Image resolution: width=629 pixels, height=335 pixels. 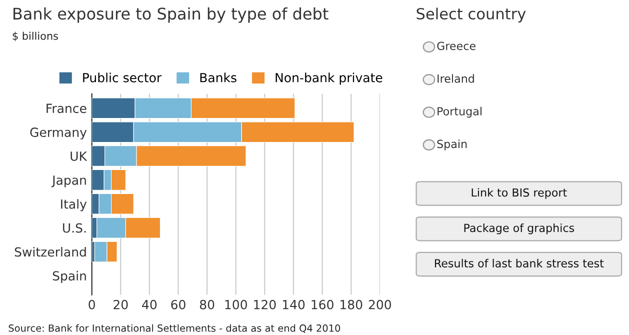 What do you see at coordinates (171, 15) in the screenshot?
I see `chart-title: Bank exposure to Spain by type of debt` at bounding box center [171, 15].